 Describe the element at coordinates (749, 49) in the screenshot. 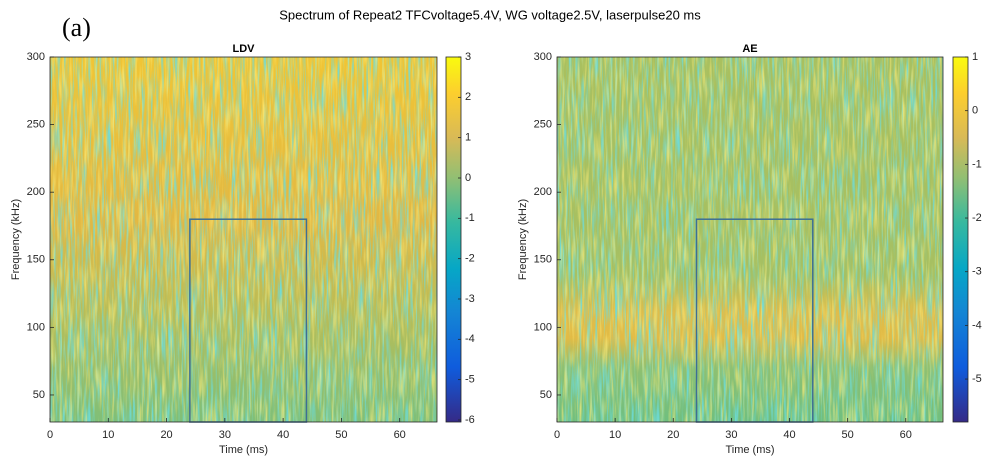

I see `axes-title: AE` at that location.